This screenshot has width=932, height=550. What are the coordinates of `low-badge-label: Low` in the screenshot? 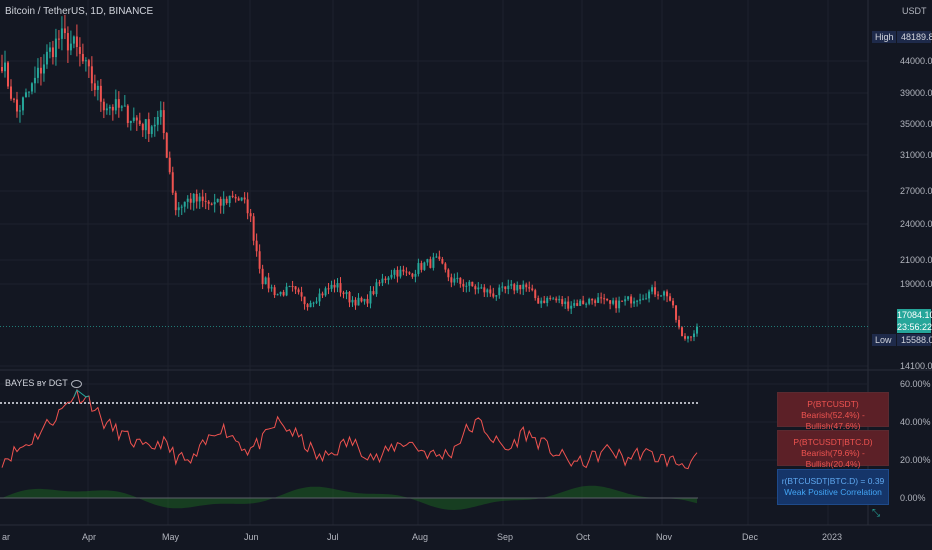 It's located at (884, 340).